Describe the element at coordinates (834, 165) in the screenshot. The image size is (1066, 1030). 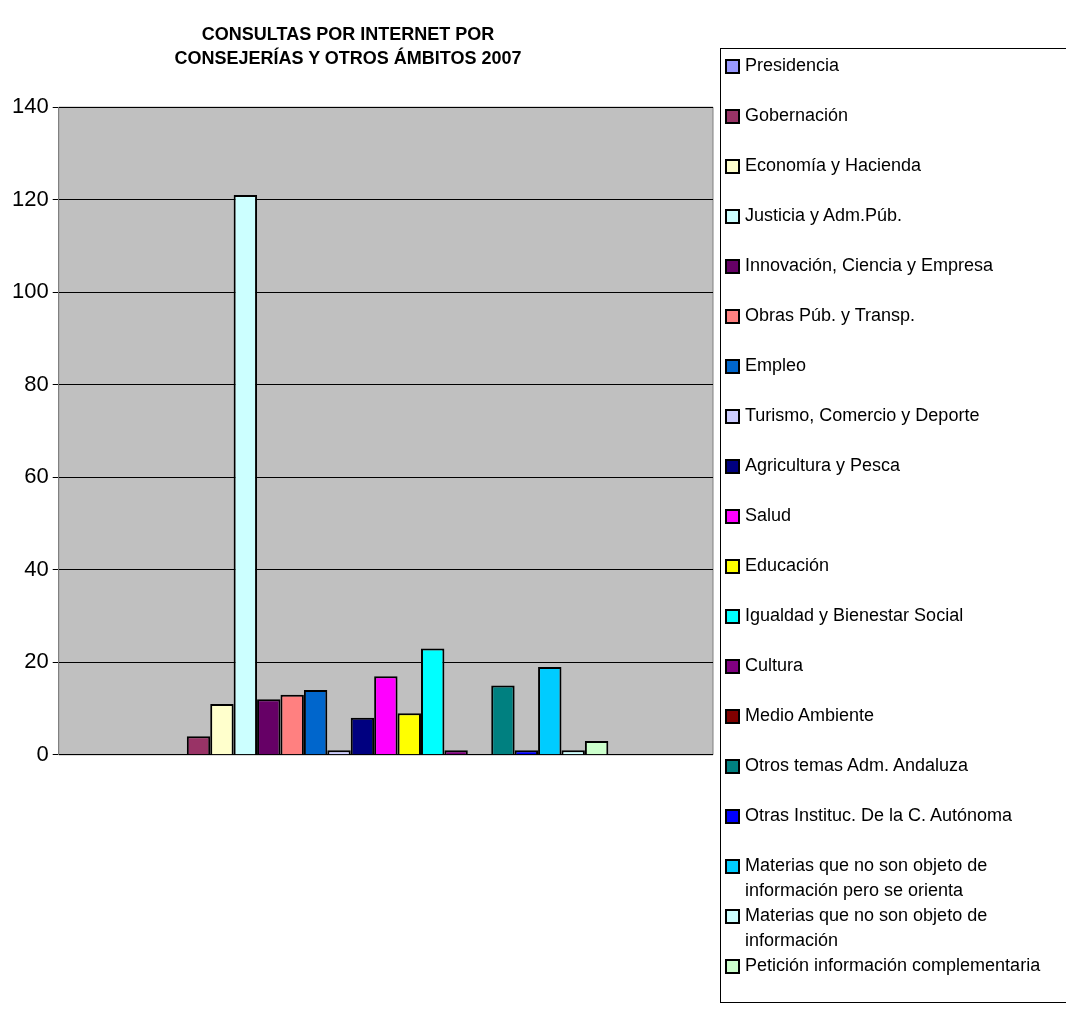
I see `legend-label: Economía y Hacienda` at that location.